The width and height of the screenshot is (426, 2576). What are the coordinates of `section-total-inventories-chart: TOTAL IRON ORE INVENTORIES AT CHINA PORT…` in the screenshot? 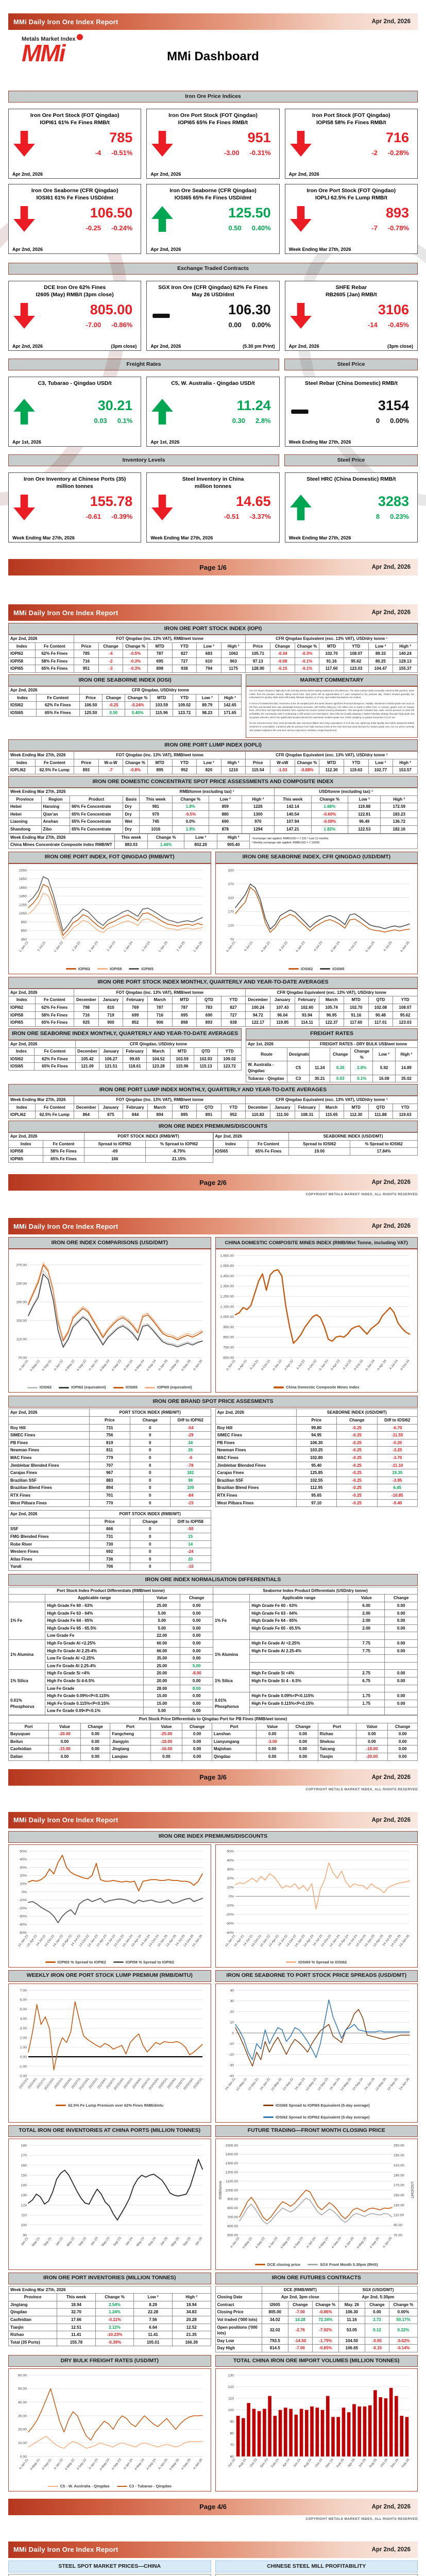 It's located at (109, 2131).